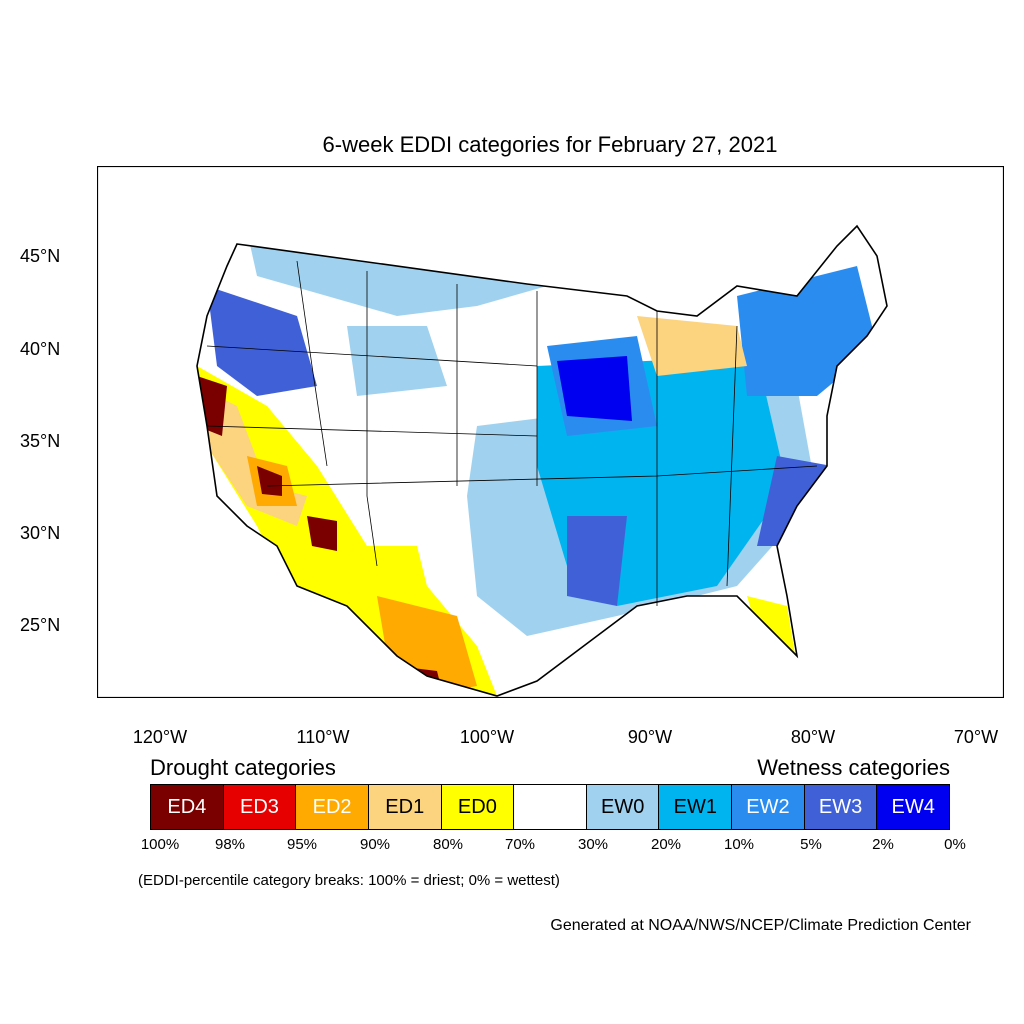  I want to click on legend-neutral, so click(550, 807).